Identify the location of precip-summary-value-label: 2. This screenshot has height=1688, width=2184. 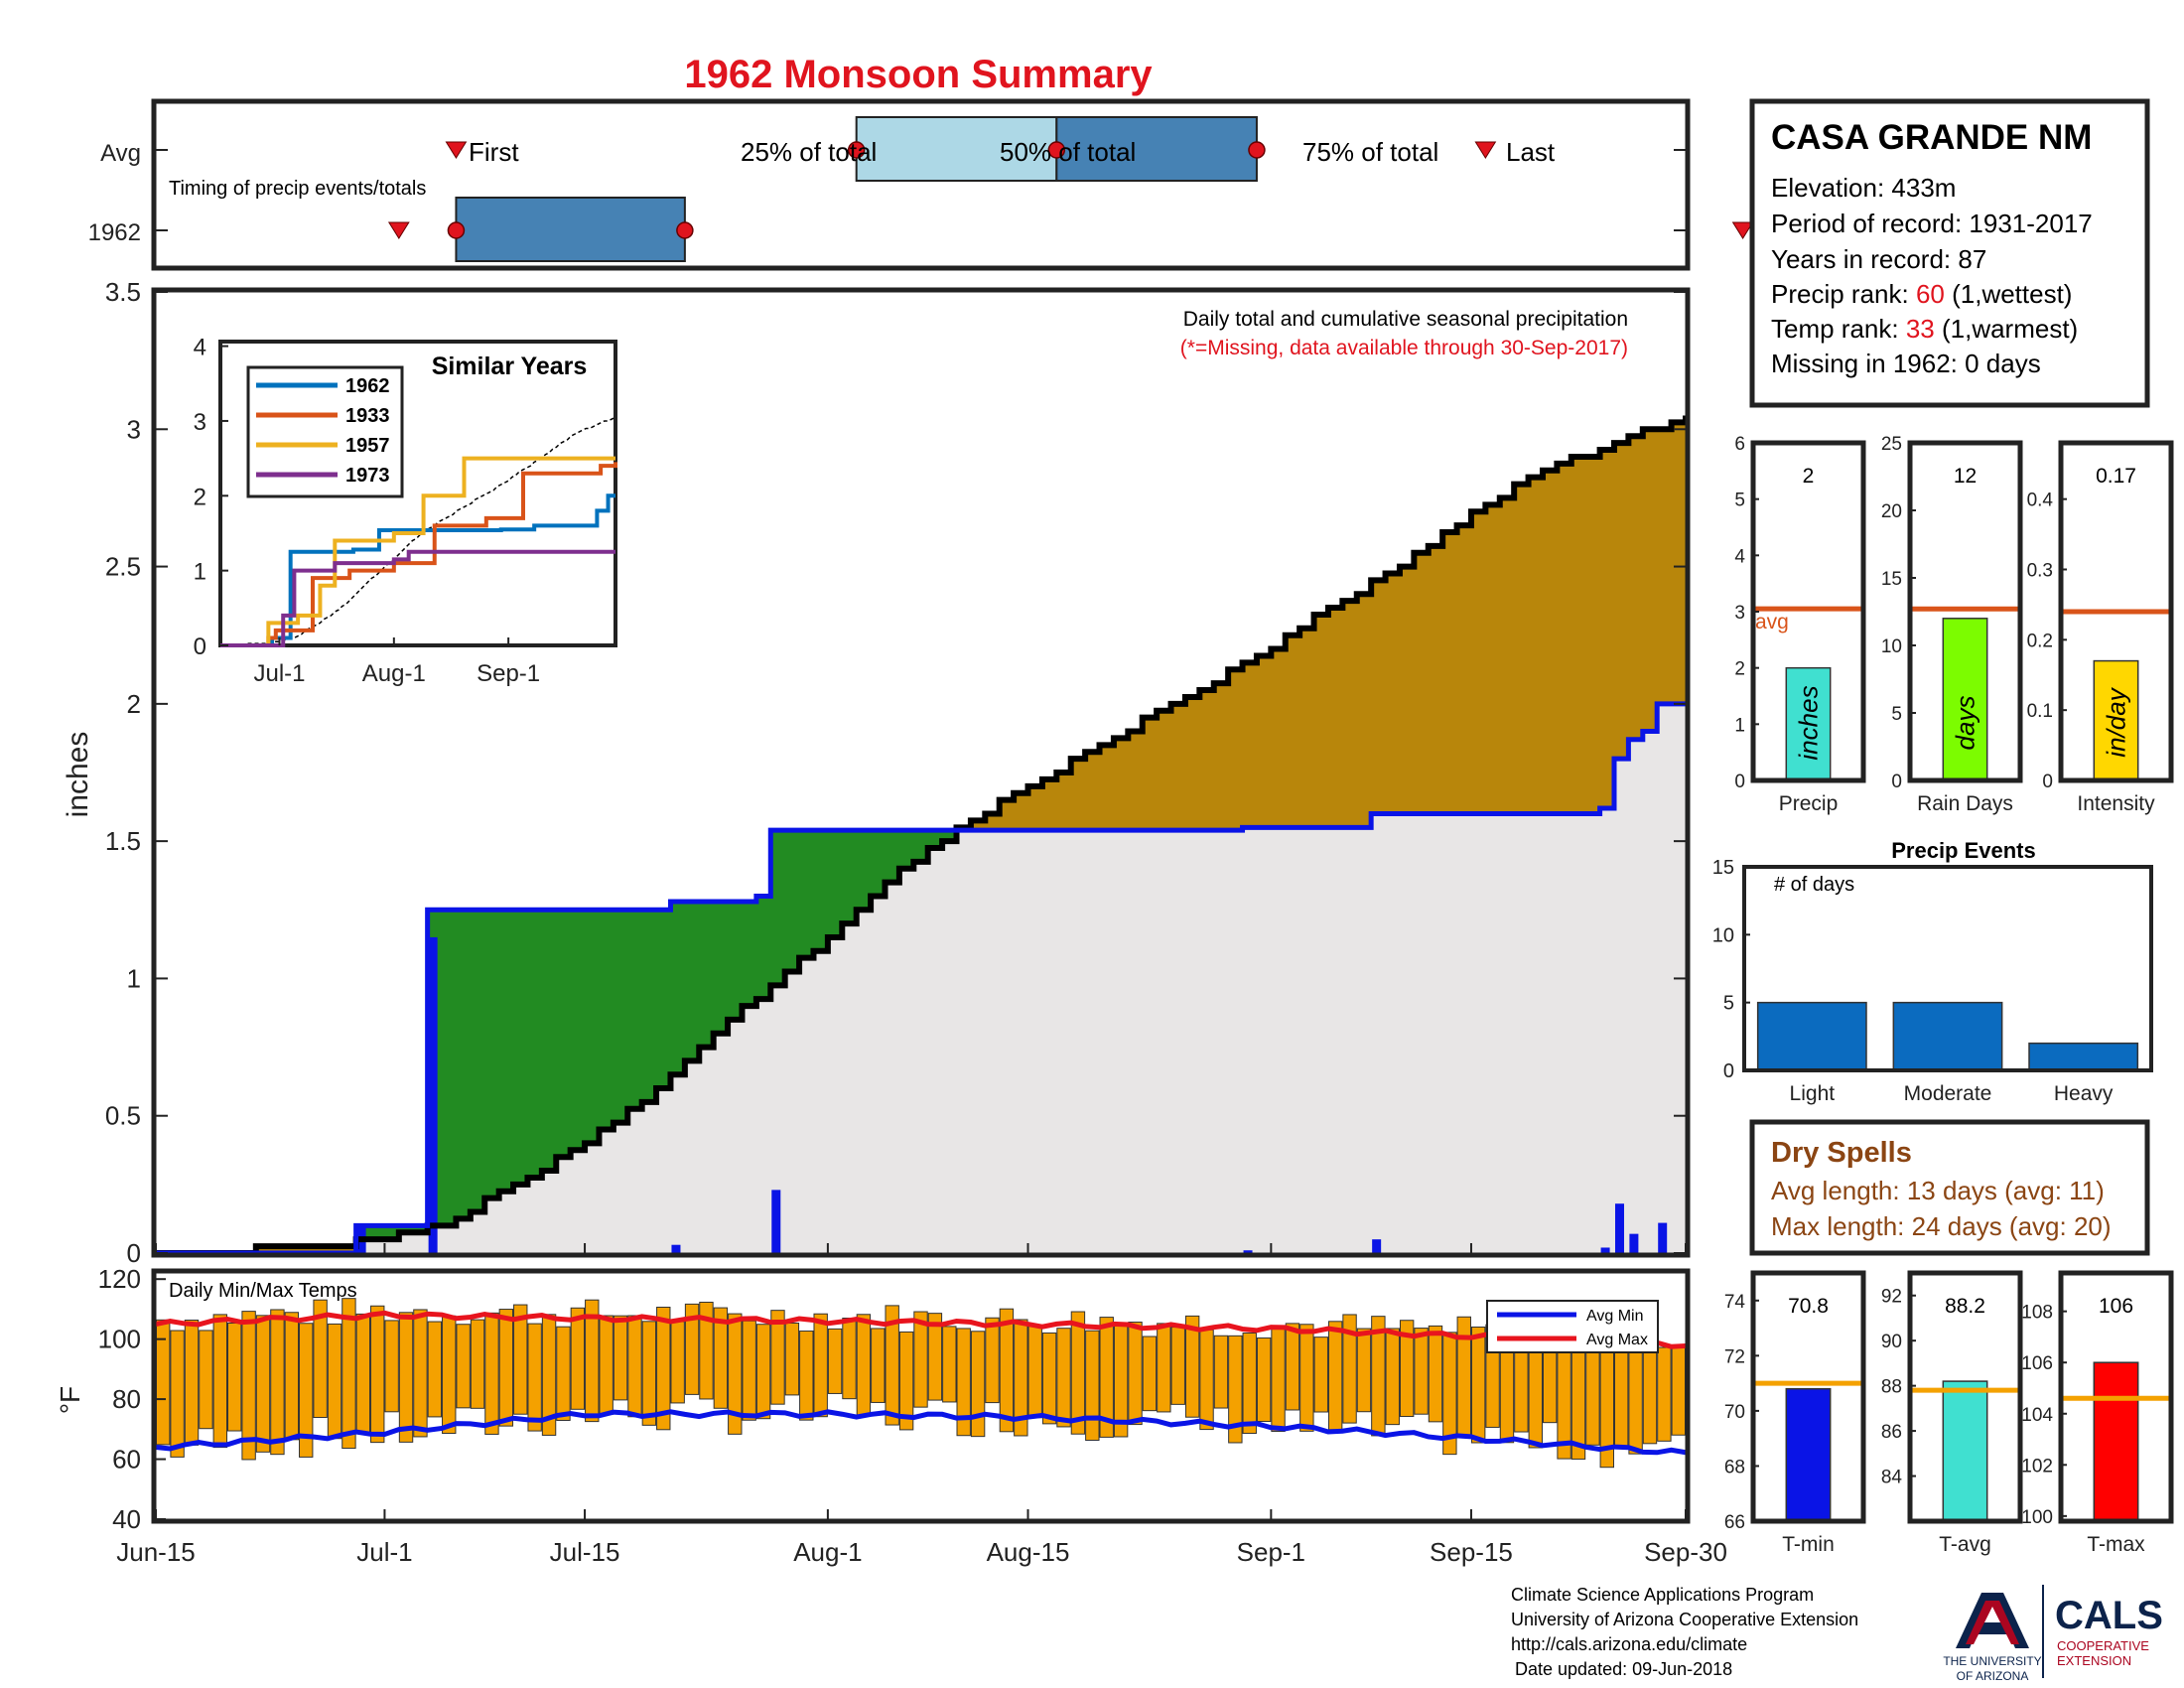
(1809, 476).